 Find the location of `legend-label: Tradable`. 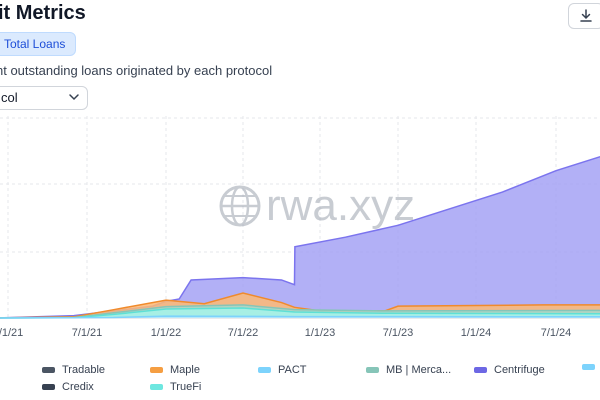

legend-label: Tradable is located at coordinates (84, 370).